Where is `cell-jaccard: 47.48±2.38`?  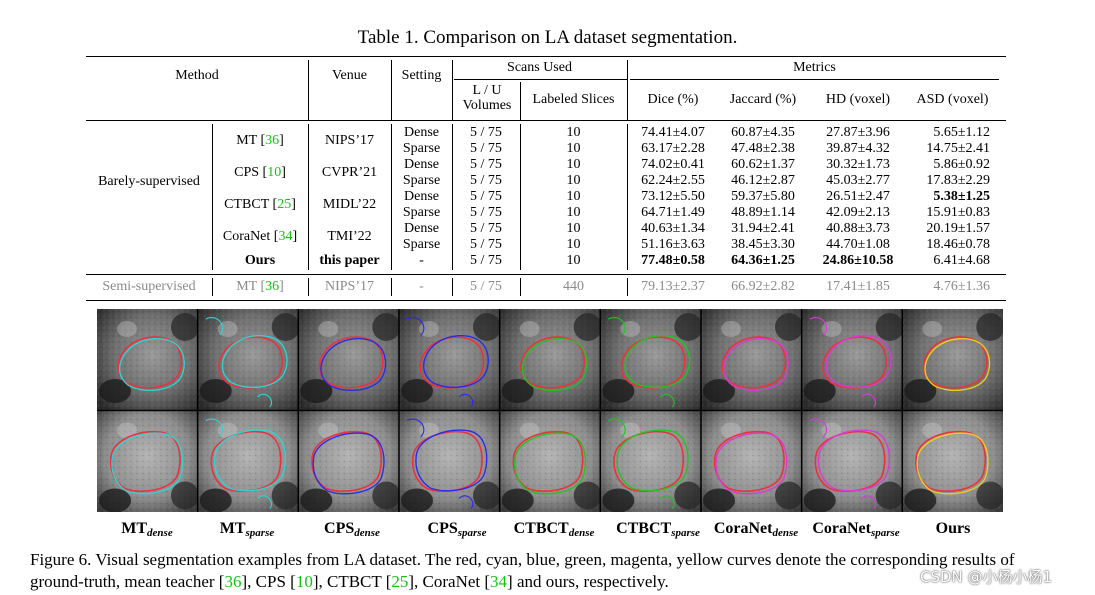 cell-jaccard: 47.48±2.38 is located at coordinates (763, 148).